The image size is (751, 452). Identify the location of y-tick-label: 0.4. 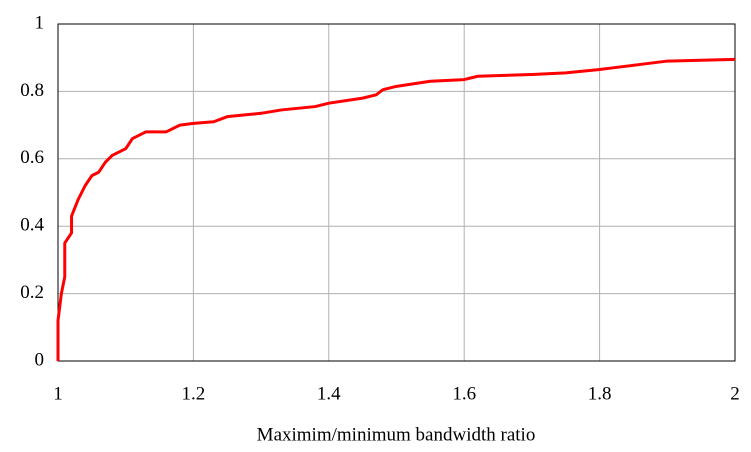
(32, 225).